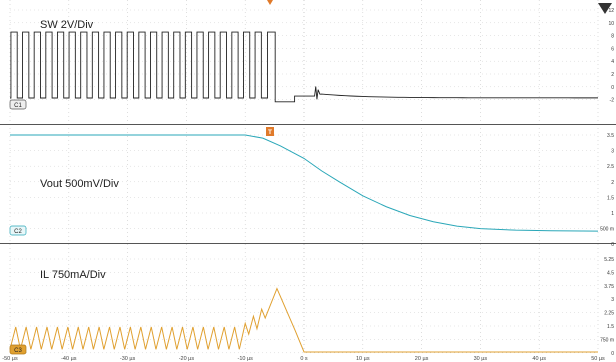 Image resolution: width=616 pixels, height=362 pixels. What do you see at coordinates (609, 314) in the screenshot?
I see `y-tick-label: 2.25` at bounding box center [609, 314].